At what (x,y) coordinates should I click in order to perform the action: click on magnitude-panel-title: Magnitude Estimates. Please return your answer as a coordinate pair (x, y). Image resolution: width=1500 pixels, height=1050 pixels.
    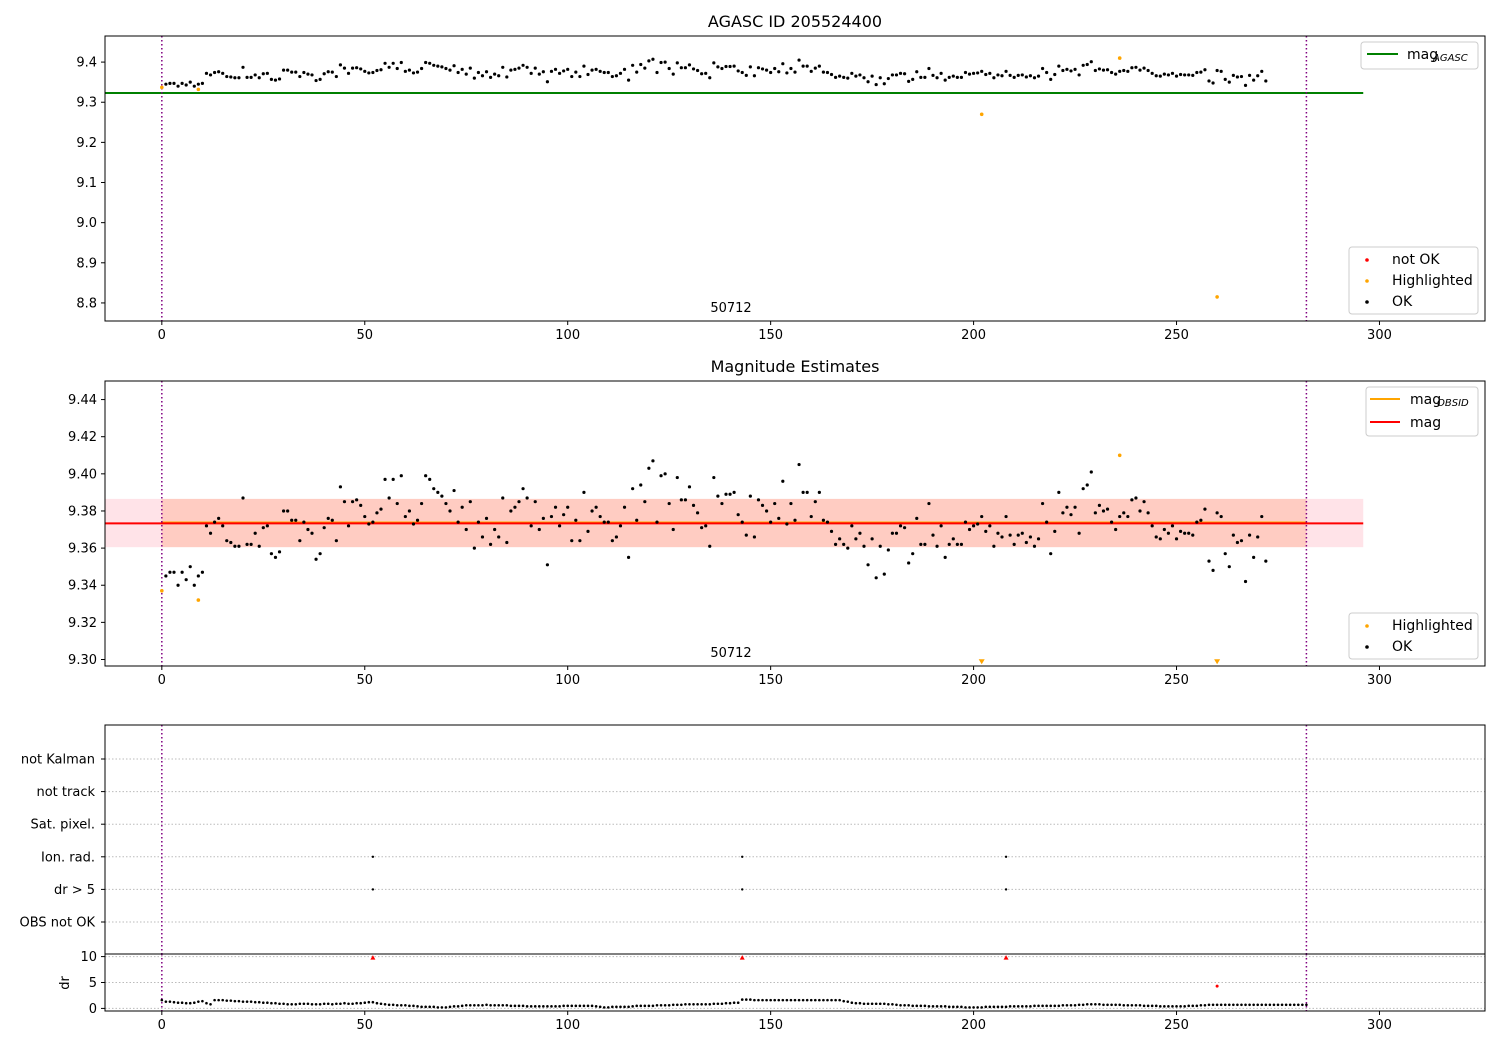
    Looking at the image, I should click on (795, 366).